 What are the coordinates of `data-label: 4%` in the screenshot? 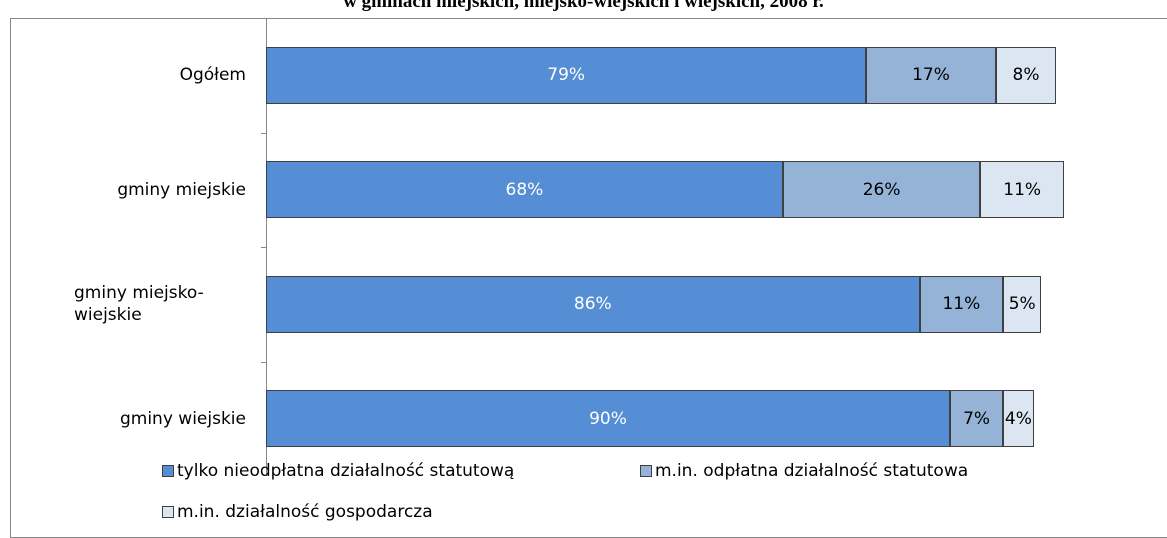 It's located at (1018, 418).